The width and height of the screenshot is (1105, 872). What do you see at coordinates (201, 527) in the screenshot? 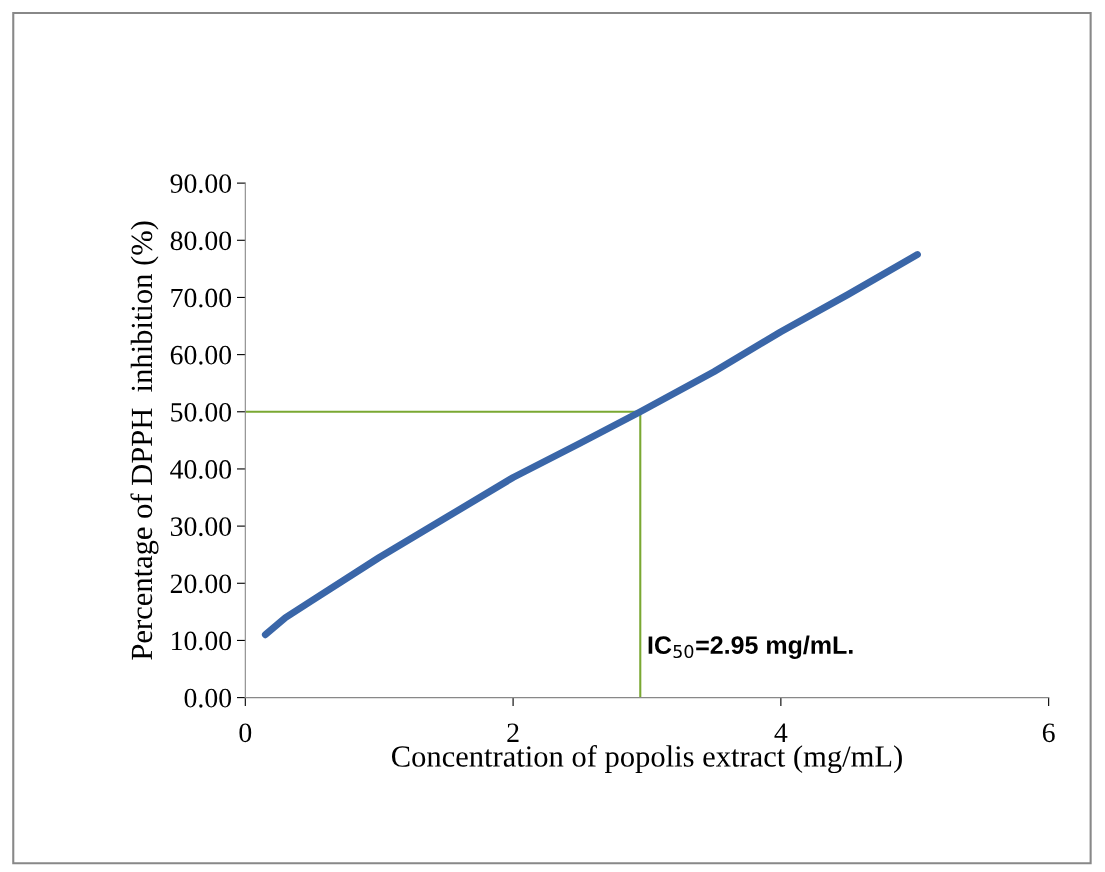
I see `y-tick-label: 30.00` at bounding box center [201, 527].